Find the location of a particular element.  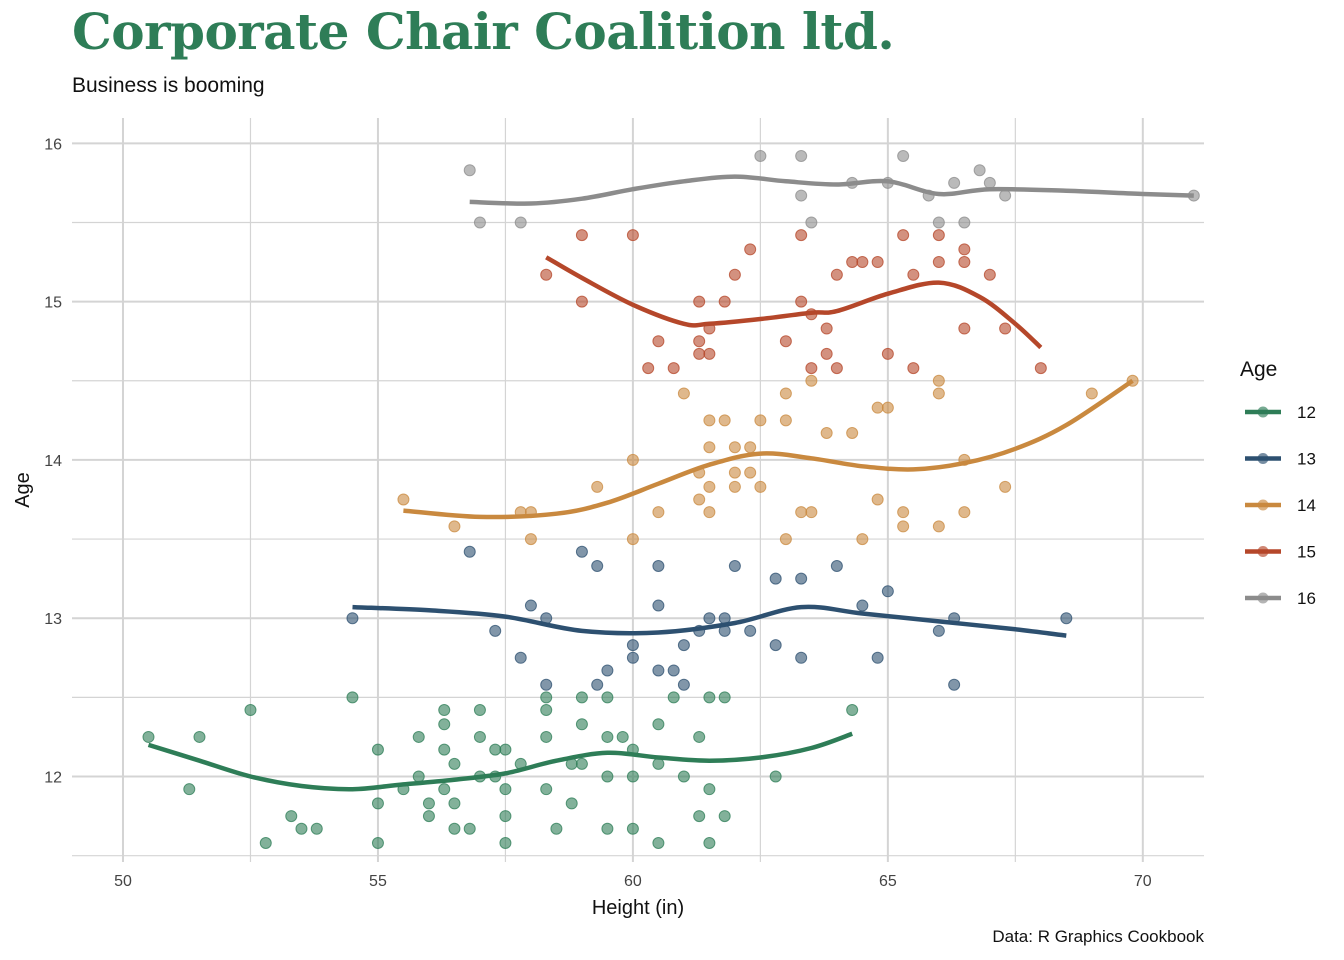

legend-label: 13 is located at coordinates (1306, 459).